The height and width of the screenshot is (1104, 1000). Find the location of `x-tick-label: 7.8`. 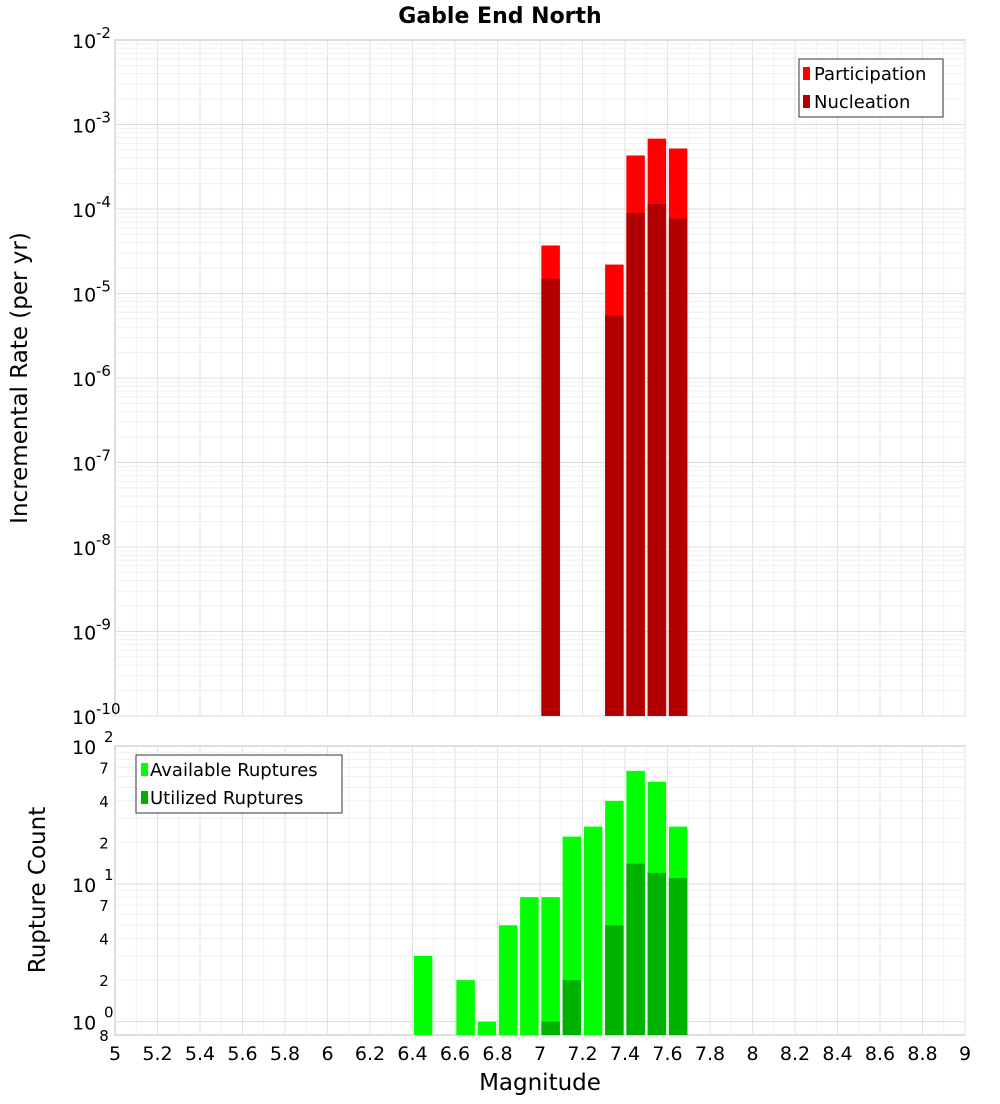

x-tick-label: 7.8 is located at coordinates (710, 1054).